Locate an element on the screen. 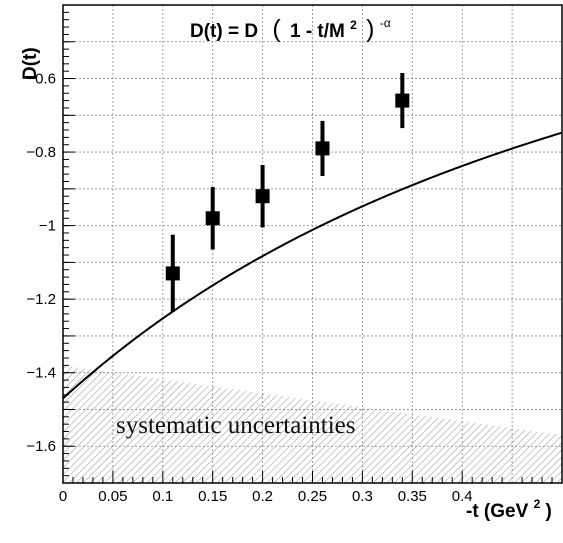  x-tick-label: 0.35 is located at coordinates (412, 496).